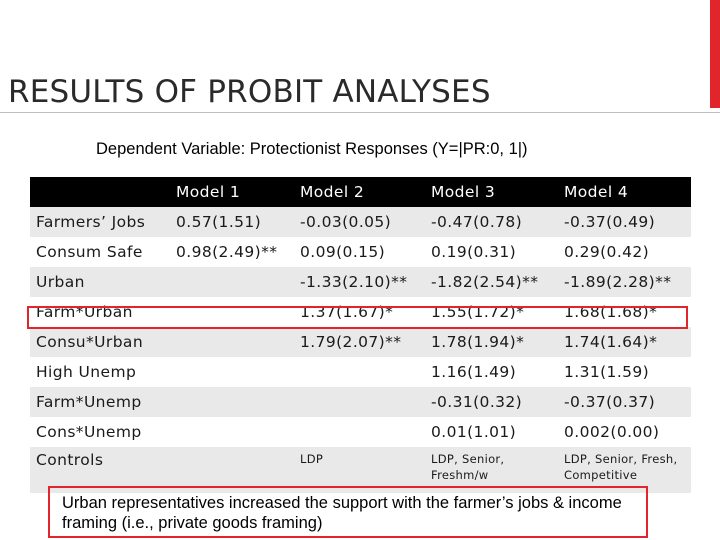 This screenshot has height=540, width=720. I want to click on table-cell: 0.57(1.51), so click(232, 222).